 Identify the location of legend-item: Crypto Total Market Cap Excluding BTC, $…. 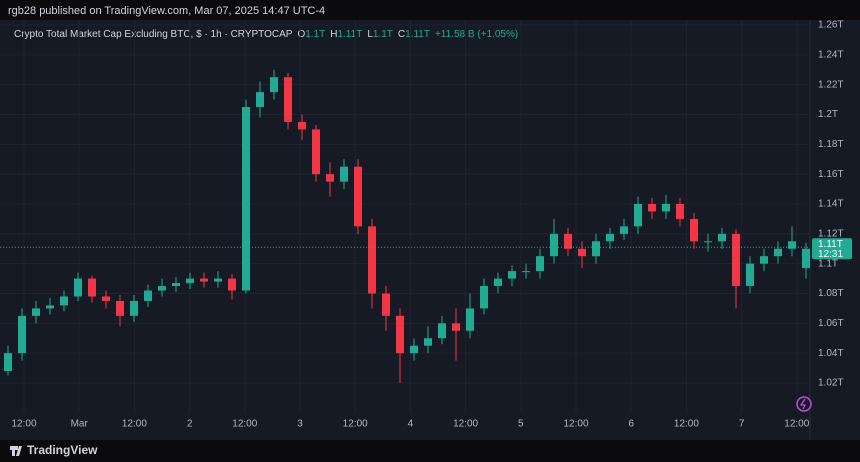
(153, 34).